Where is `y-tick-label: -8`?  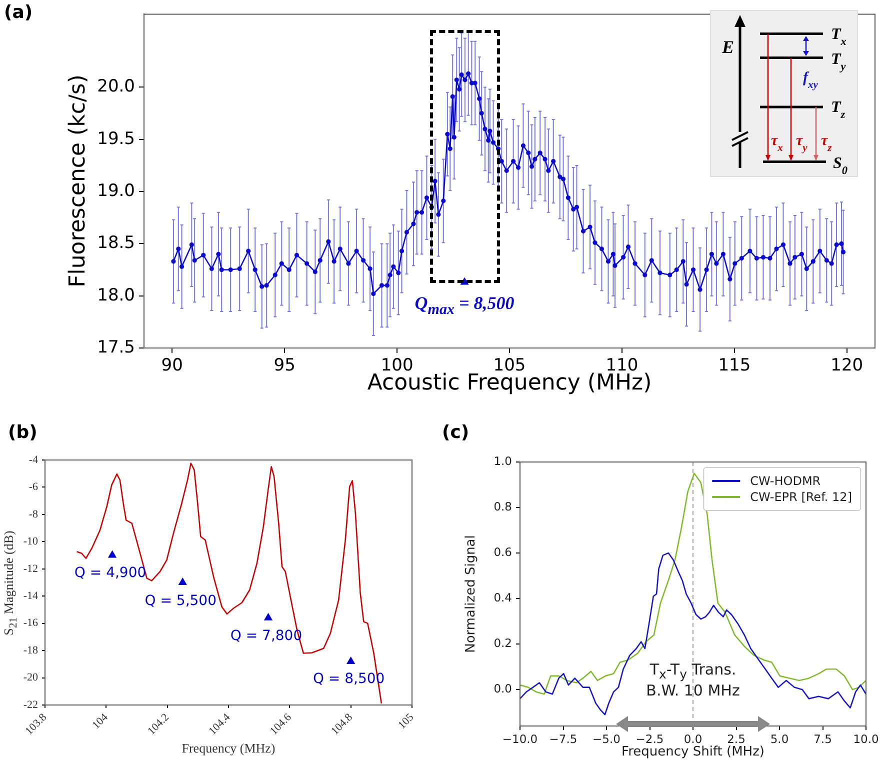
y-tick-label: -8 is located at coordinates (33, 514).